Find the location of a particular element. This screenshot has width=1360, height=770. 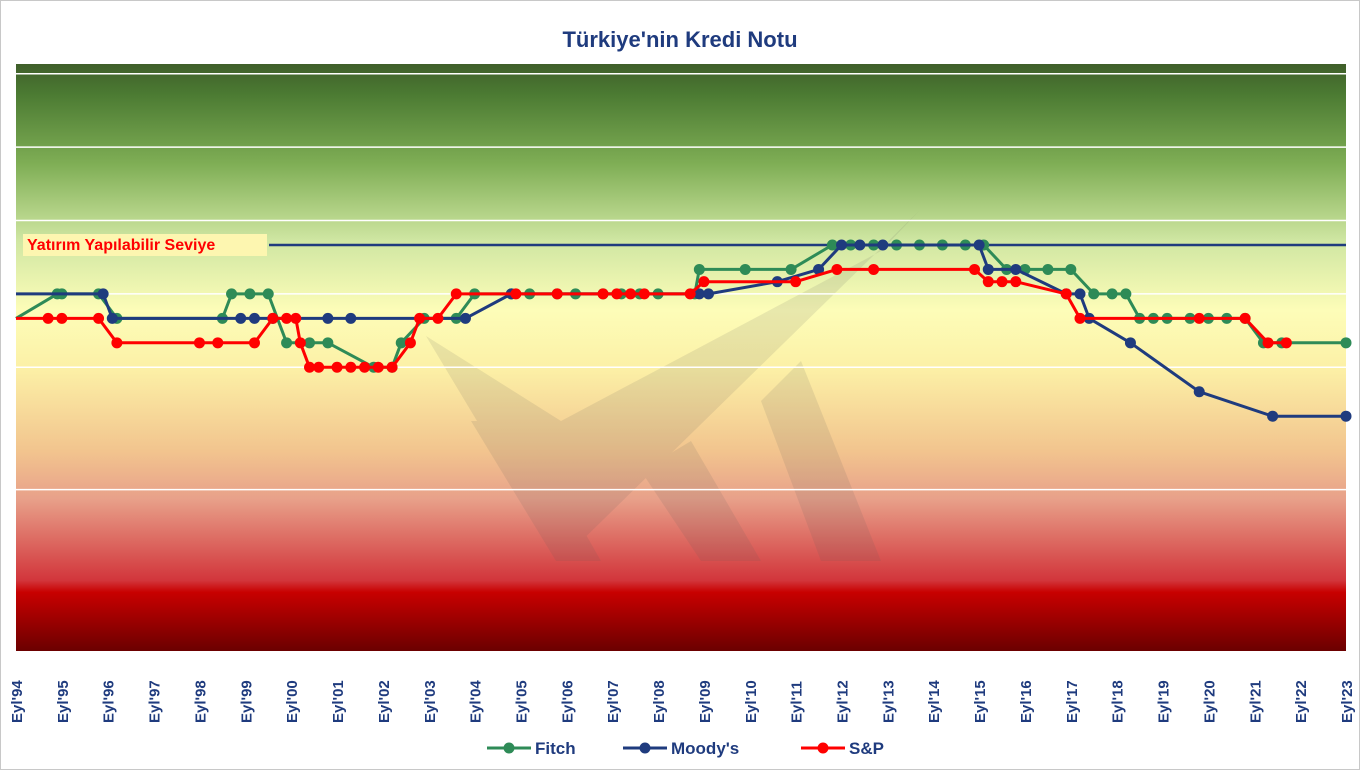

investment-grade-label-bg is located at coordinates (145, 244).